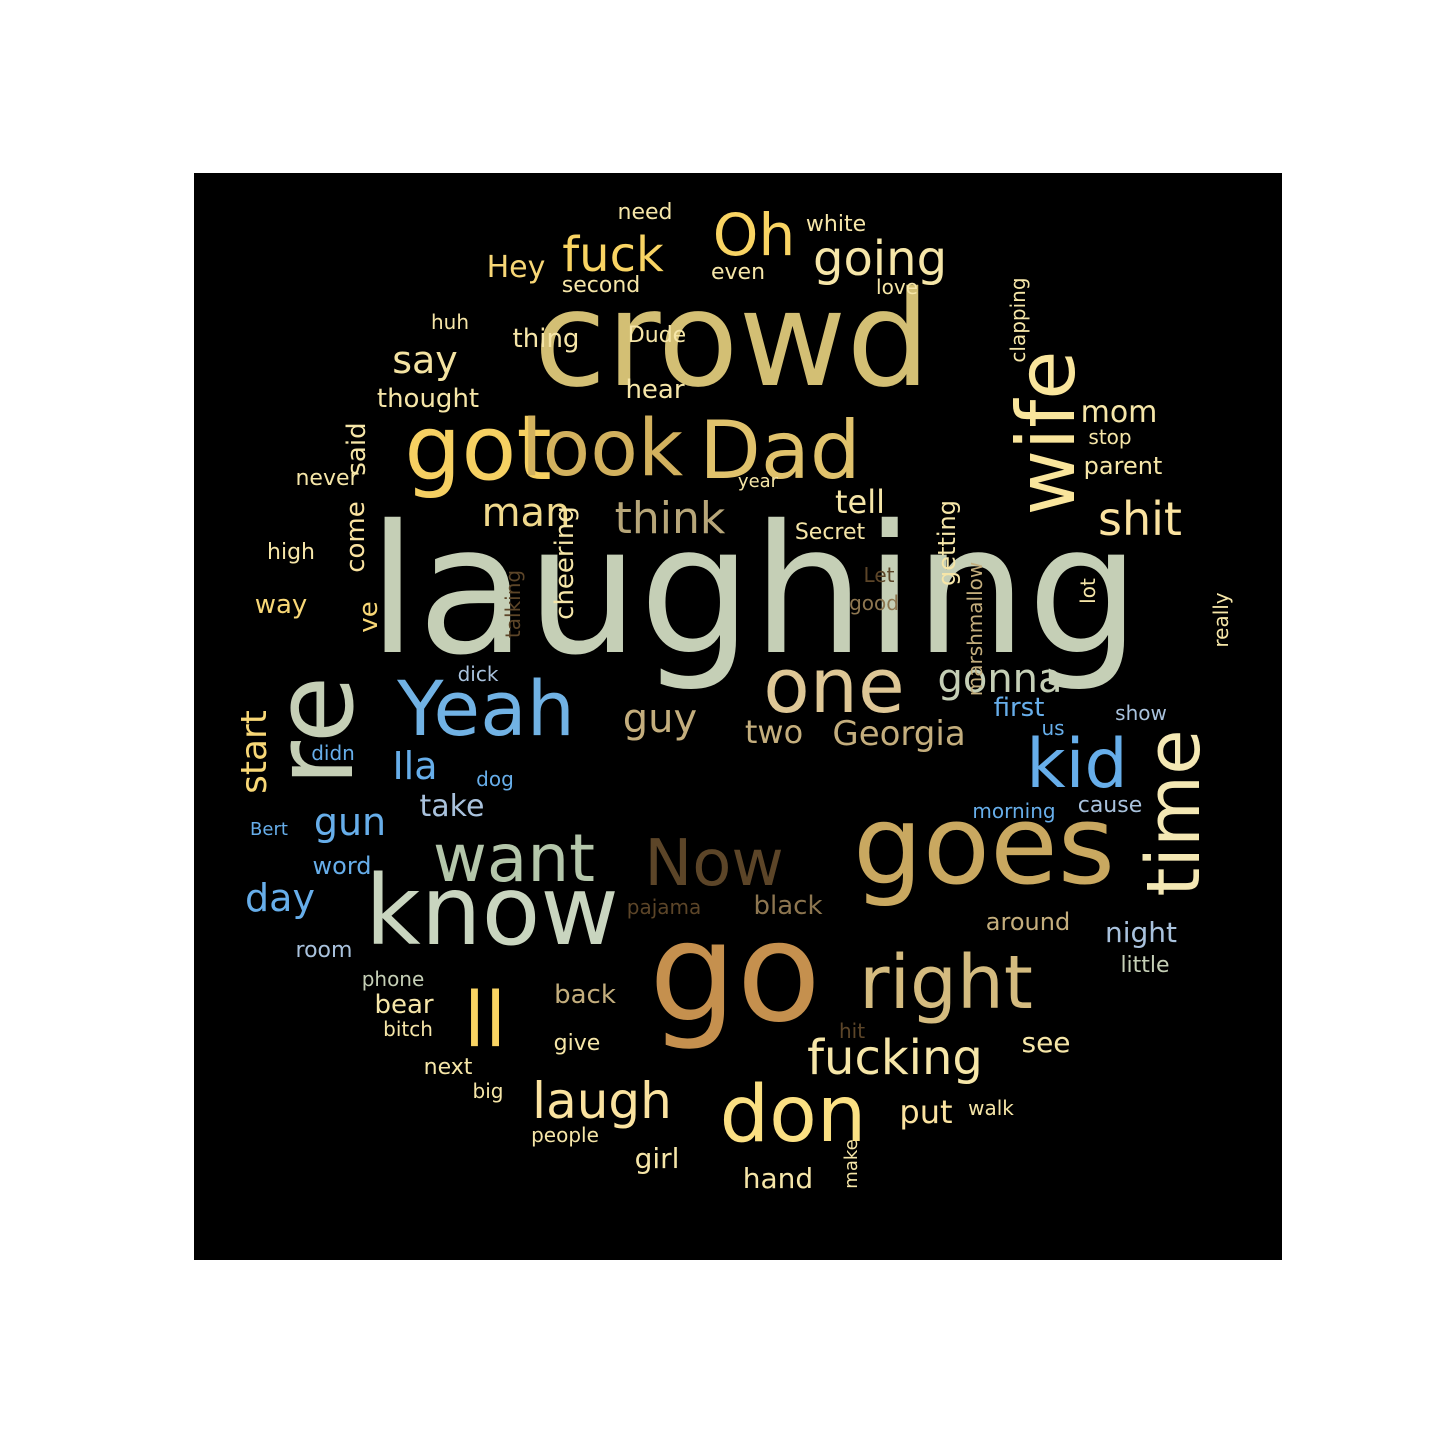 Image resolution: width=1440 pixels, height=1440 pixels. What do you see at coordinates (1028, 922) in the screenshot?
I see `word-around: around` at bounding box center [1028, 922].